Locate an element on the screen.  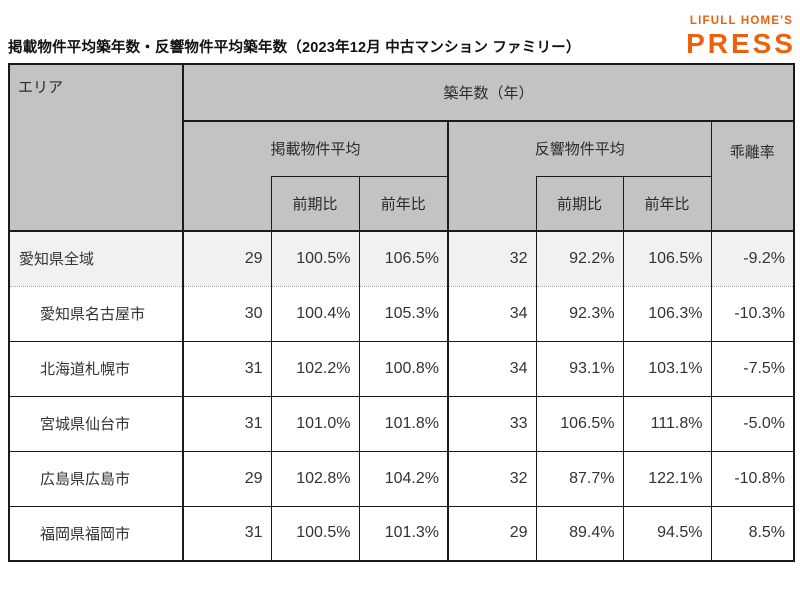
header-deviation-rate: 乖離率 is located at coordinates (752, 176).